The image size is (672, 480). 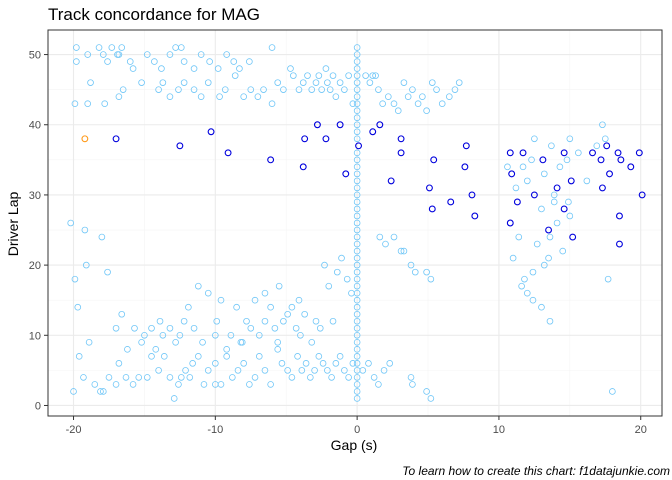 What do you see at coordinates (74, 430) in the screenshot?
I see `x-tick-label: -20` at bounding box center [74, 430].